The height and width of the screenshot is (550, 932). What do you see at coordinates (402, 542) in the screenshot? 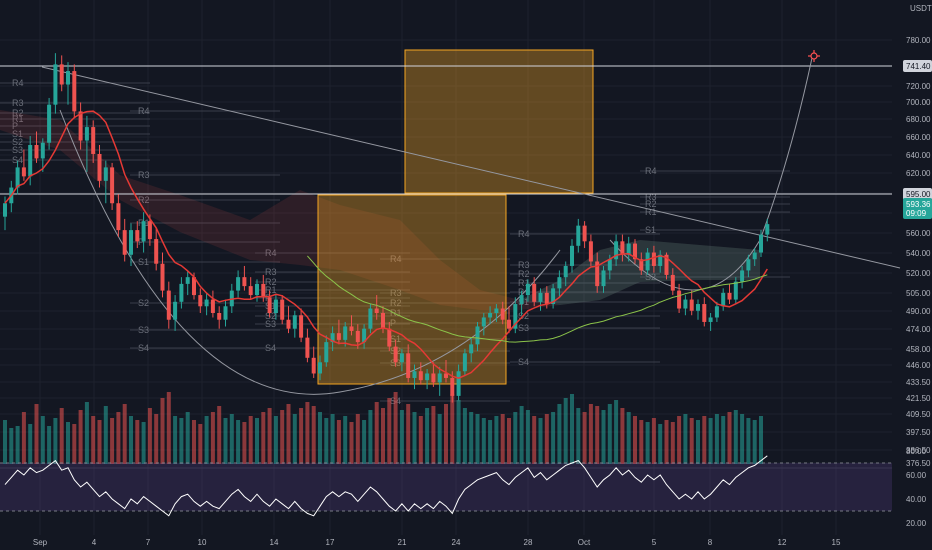
I see `time-tick-label: 21` at bounding box center [402, 542].